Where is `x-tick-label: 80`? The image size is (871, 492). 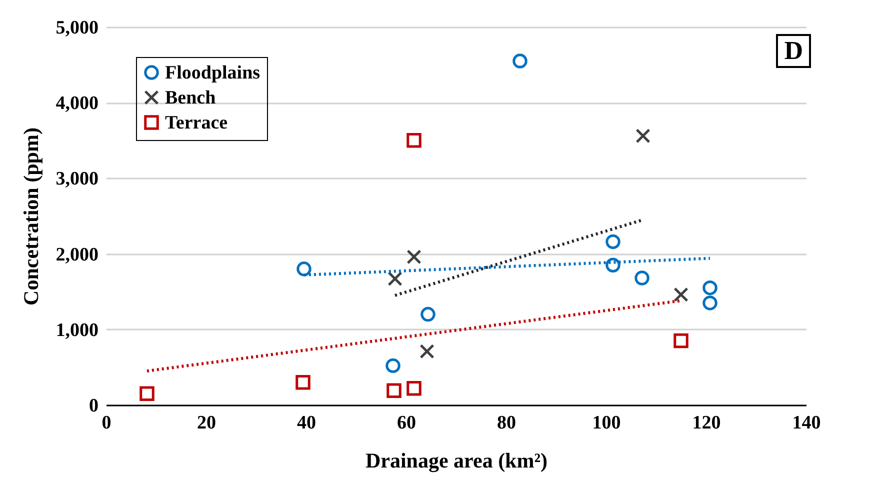 x-tick-label: 80 is located at coordinates (506, 423).